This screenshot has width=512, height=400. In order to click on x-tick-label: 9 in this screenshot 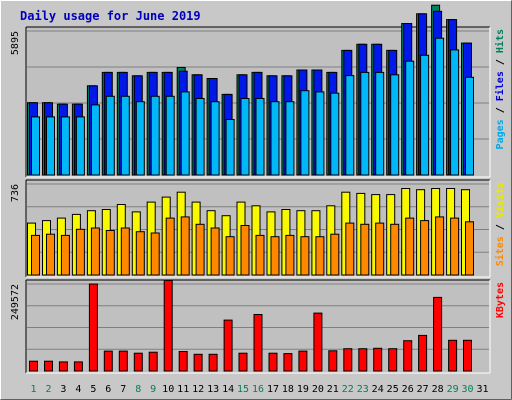, I will do `click(153, 389)`.